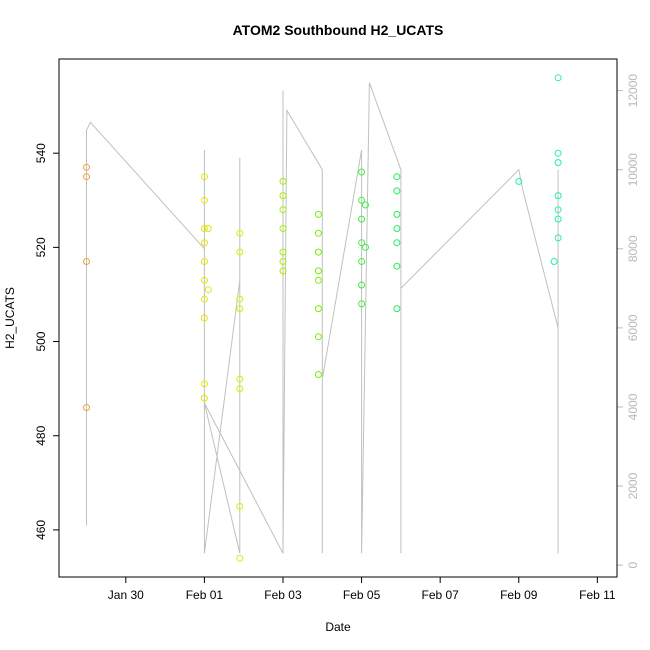  What do you see at coordinates (283, 595) in the screenshot?
I see `x-tick-label: Feb 03` at bounding box center [283, 595].